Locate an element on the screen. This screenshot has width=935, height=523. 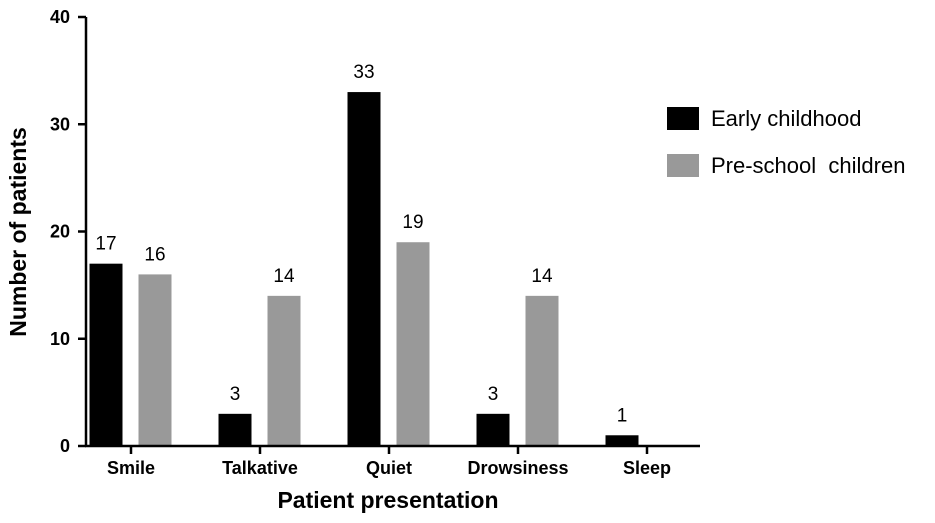
bar-early-childhood-drowsiness is located at coordinates (493, 429).